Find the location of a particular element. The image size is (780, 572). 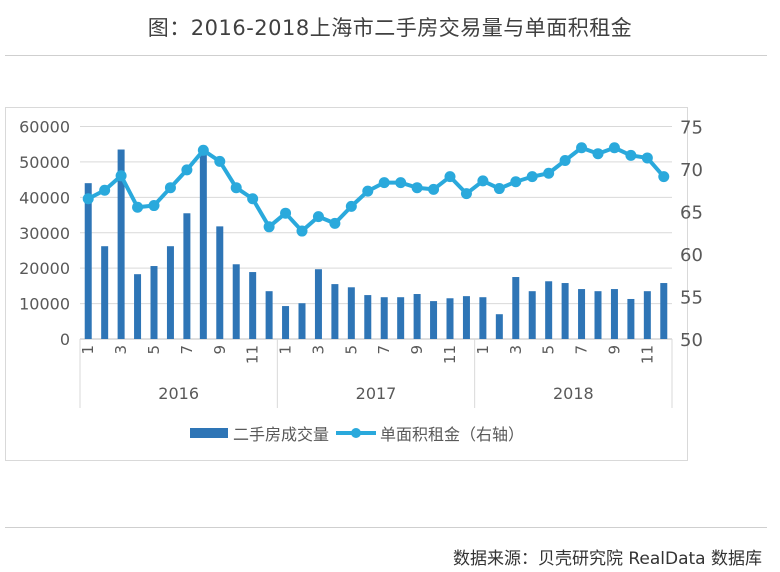

right-axis-tick-label: 50 is located at coordinates (691, 340).